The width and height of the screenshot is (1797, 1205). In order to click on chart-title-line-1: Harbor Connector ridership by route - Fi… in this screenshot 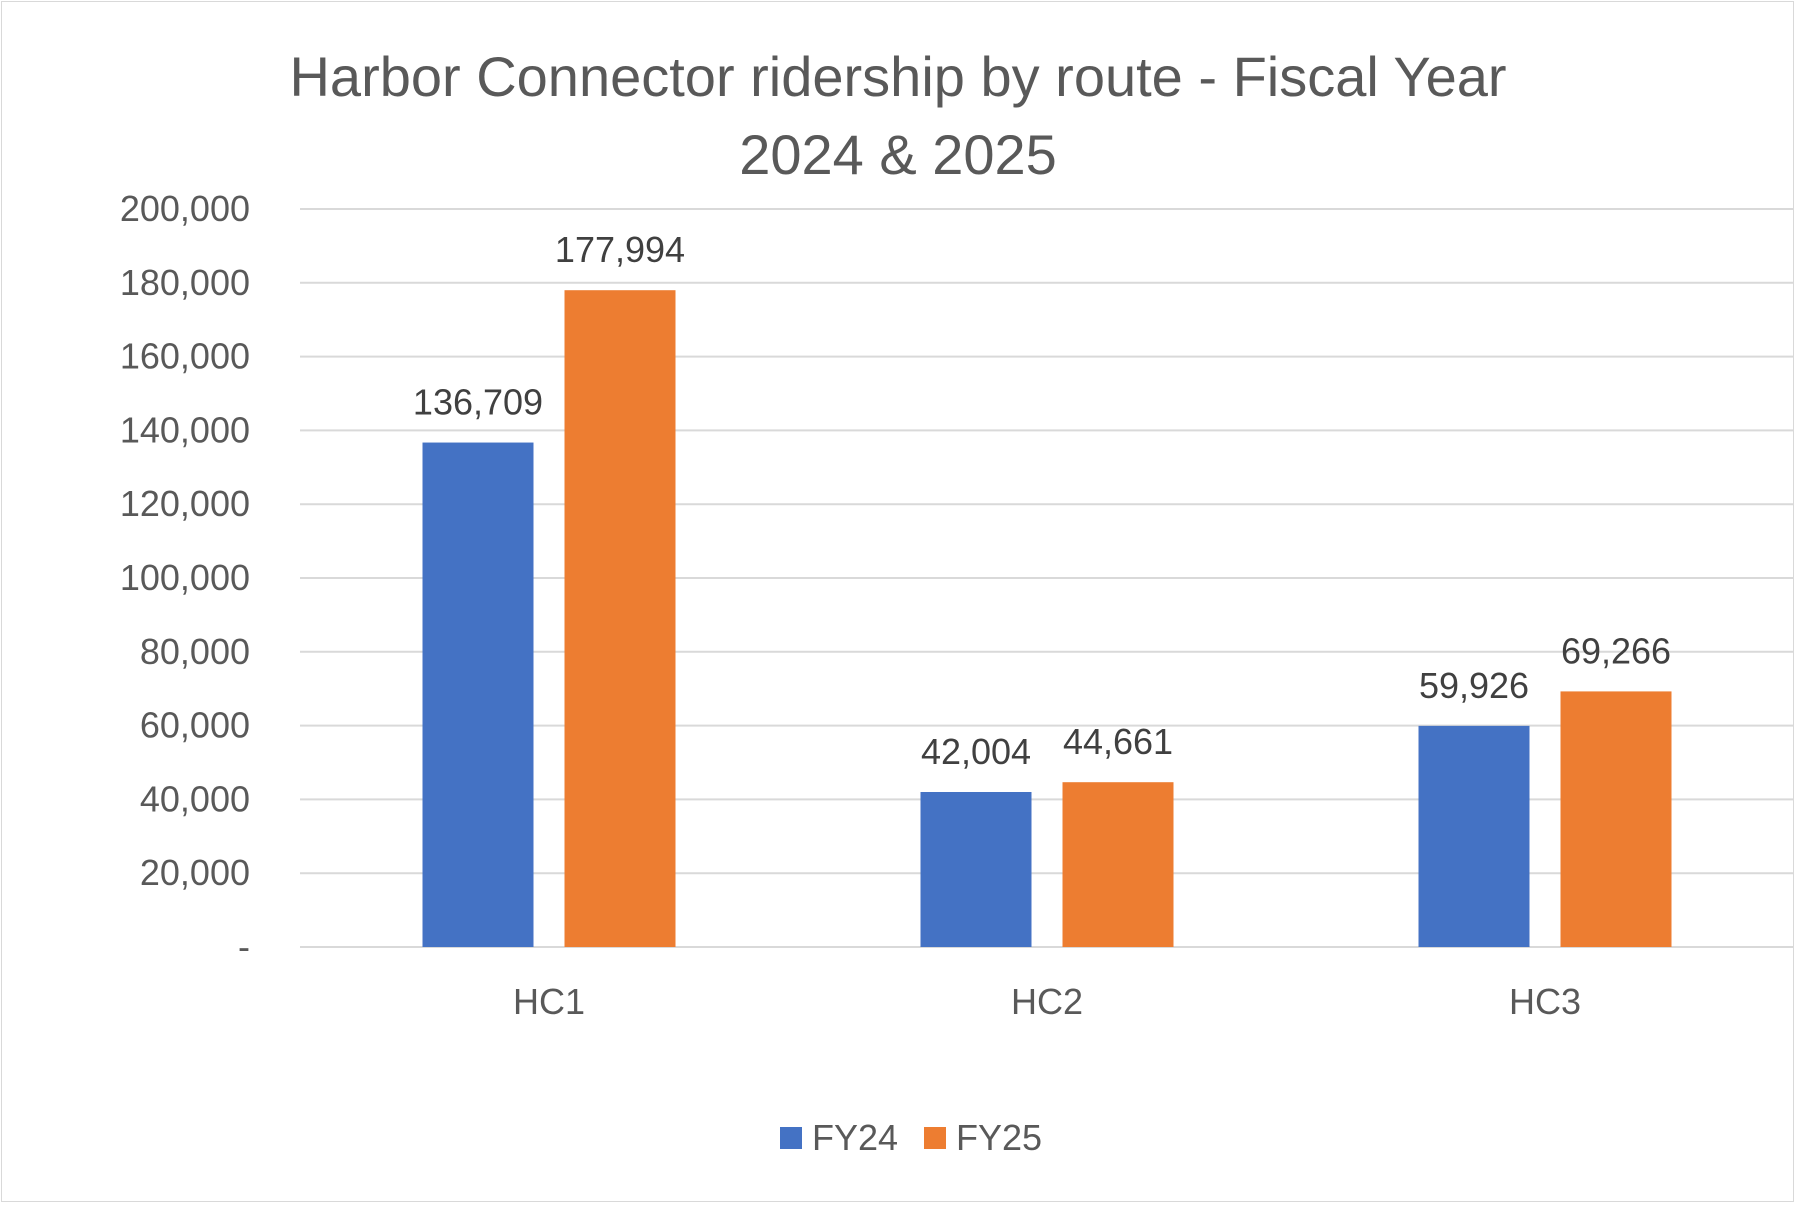, I will do `click(897, 76)`.